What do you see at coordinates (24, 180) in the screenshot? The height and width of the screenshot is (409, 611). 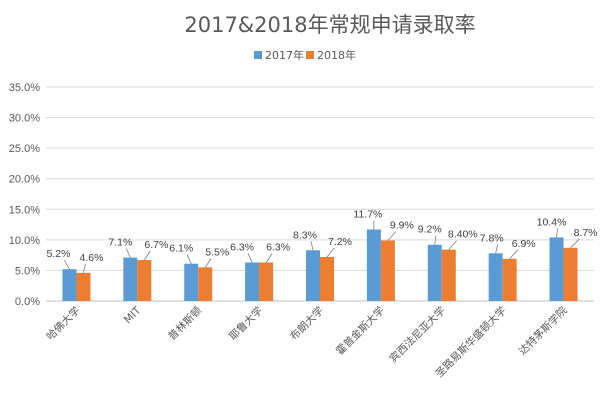 I see `y-tick-label: 20.0%` at bounding box center [24, 180].